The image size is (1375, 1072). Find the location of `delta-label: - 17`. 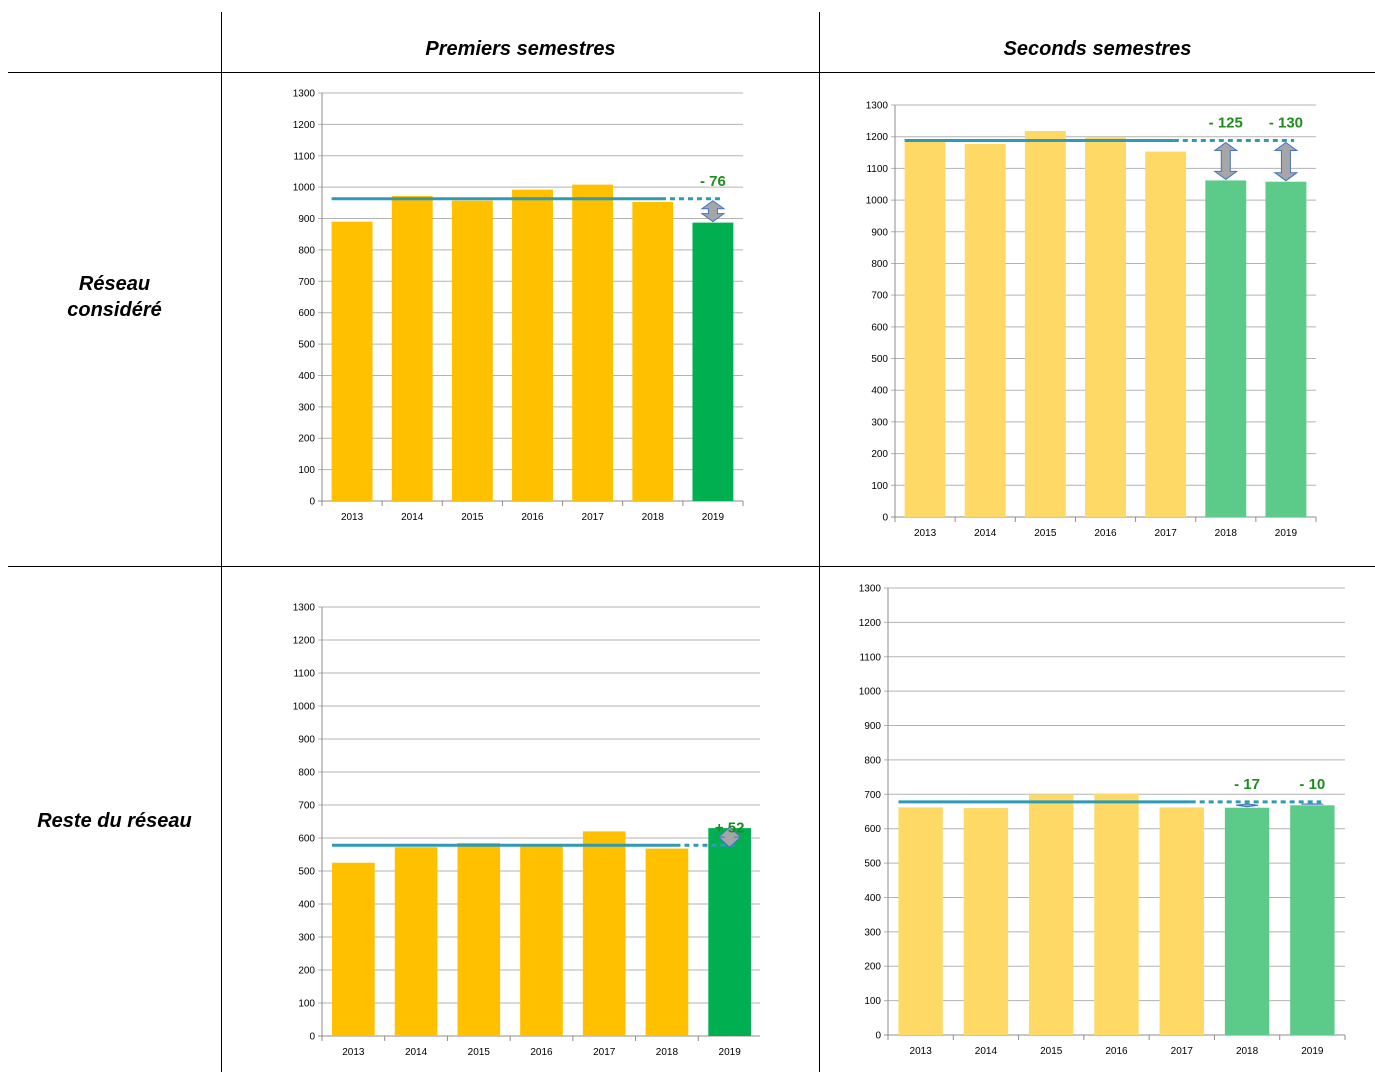

delta-label: - 17 is located at coordinates (1247, 784).